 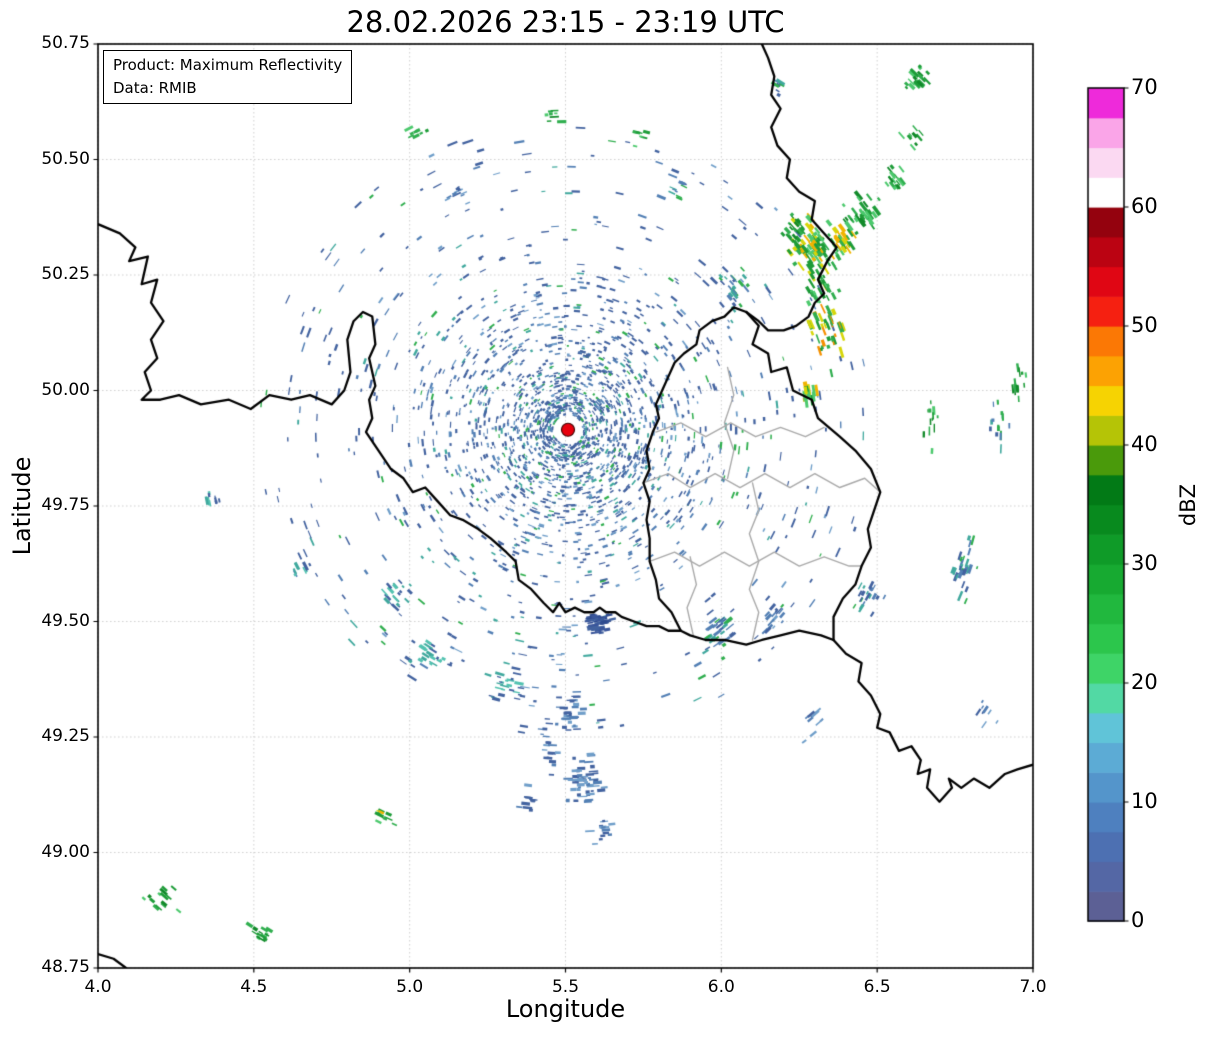 I want to click on colorbar-tick-label: 60, so click(x=1144, y=206).